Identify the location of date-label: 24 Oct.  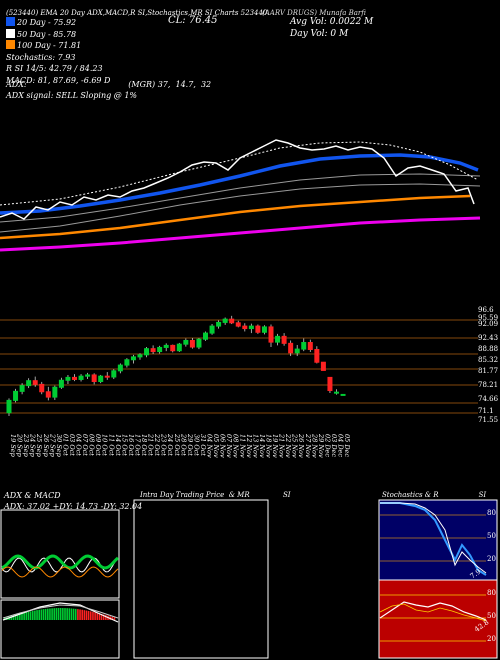
(170, 444).